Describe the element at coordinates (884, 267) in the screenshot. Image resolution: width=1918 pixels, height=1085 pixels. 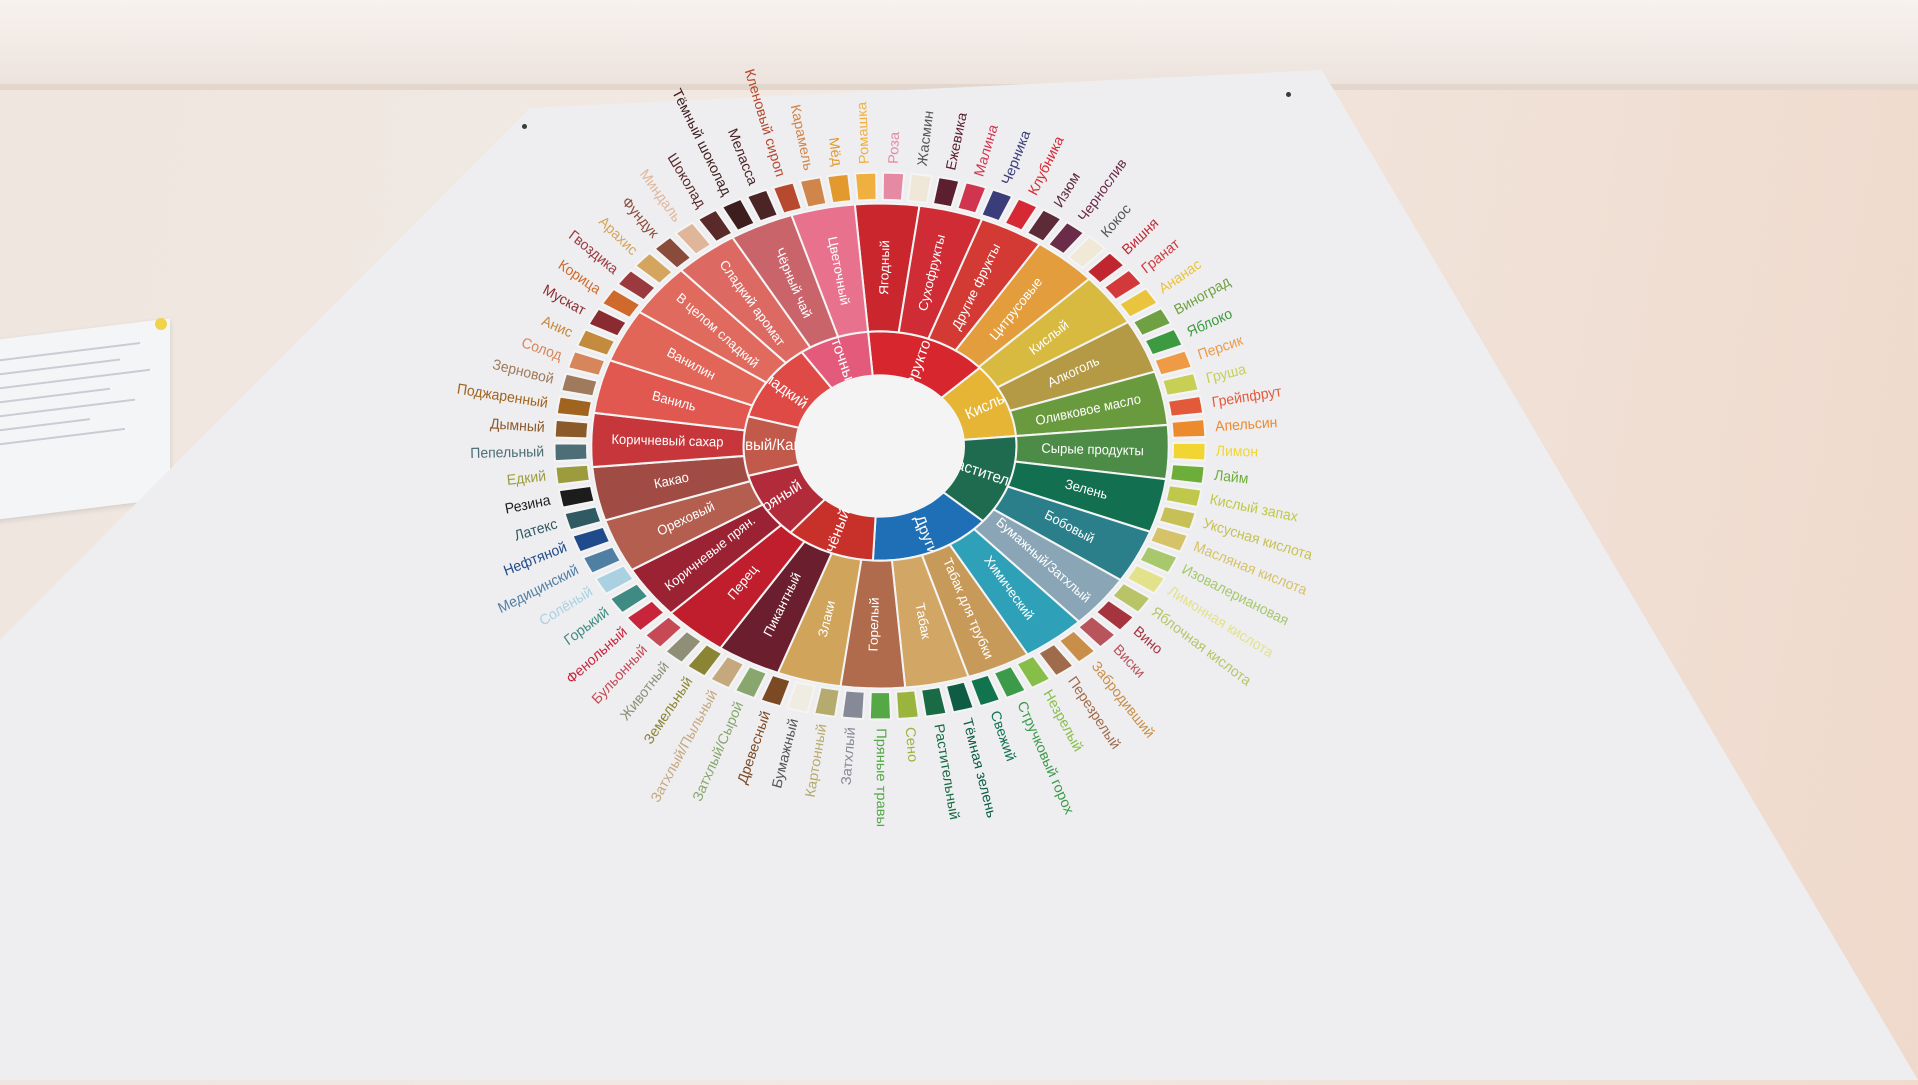
I see `middle-label: Ягодный` at that location.